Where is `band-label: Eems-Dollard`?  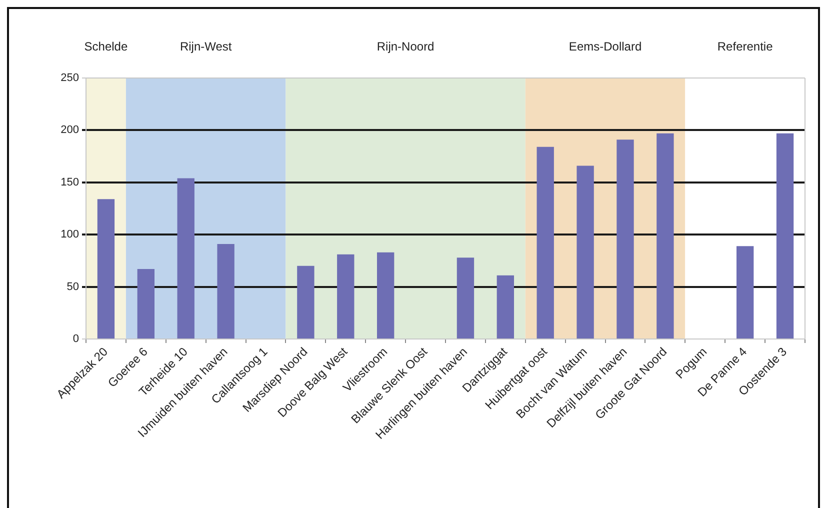
band-label: Eems-Dollard is located at coordinates (605, 46).